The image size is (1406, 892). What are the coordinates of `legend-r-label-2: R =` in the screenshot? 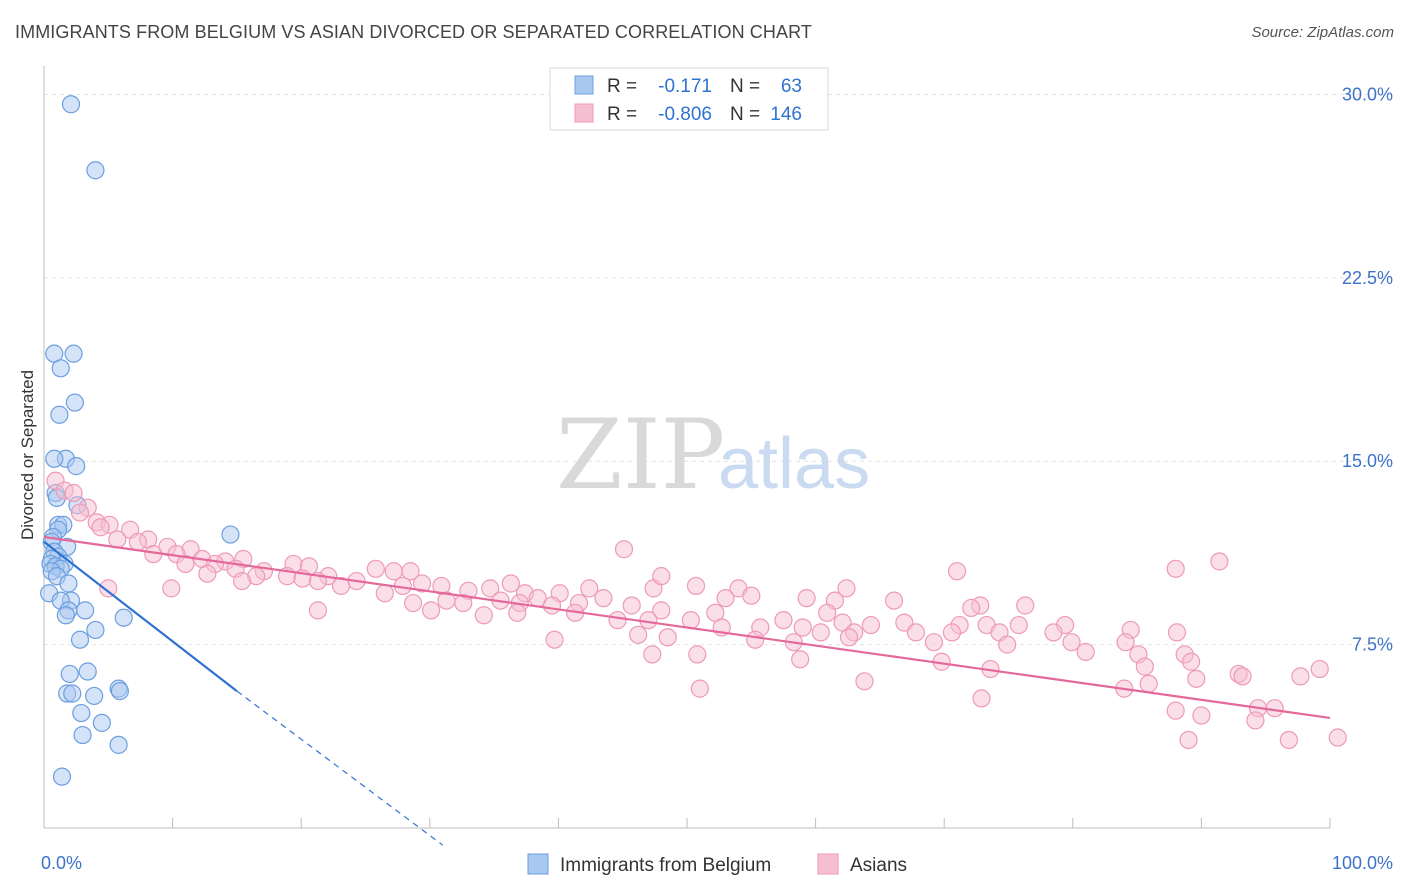 It's located at (622, 114).